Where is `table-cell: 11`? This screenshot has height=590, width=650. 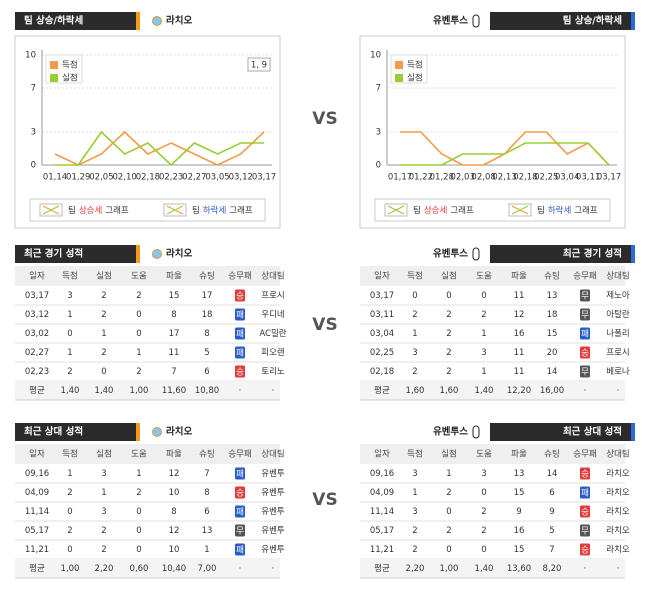
table-cell: 11 is located at coordinates (519, 372).